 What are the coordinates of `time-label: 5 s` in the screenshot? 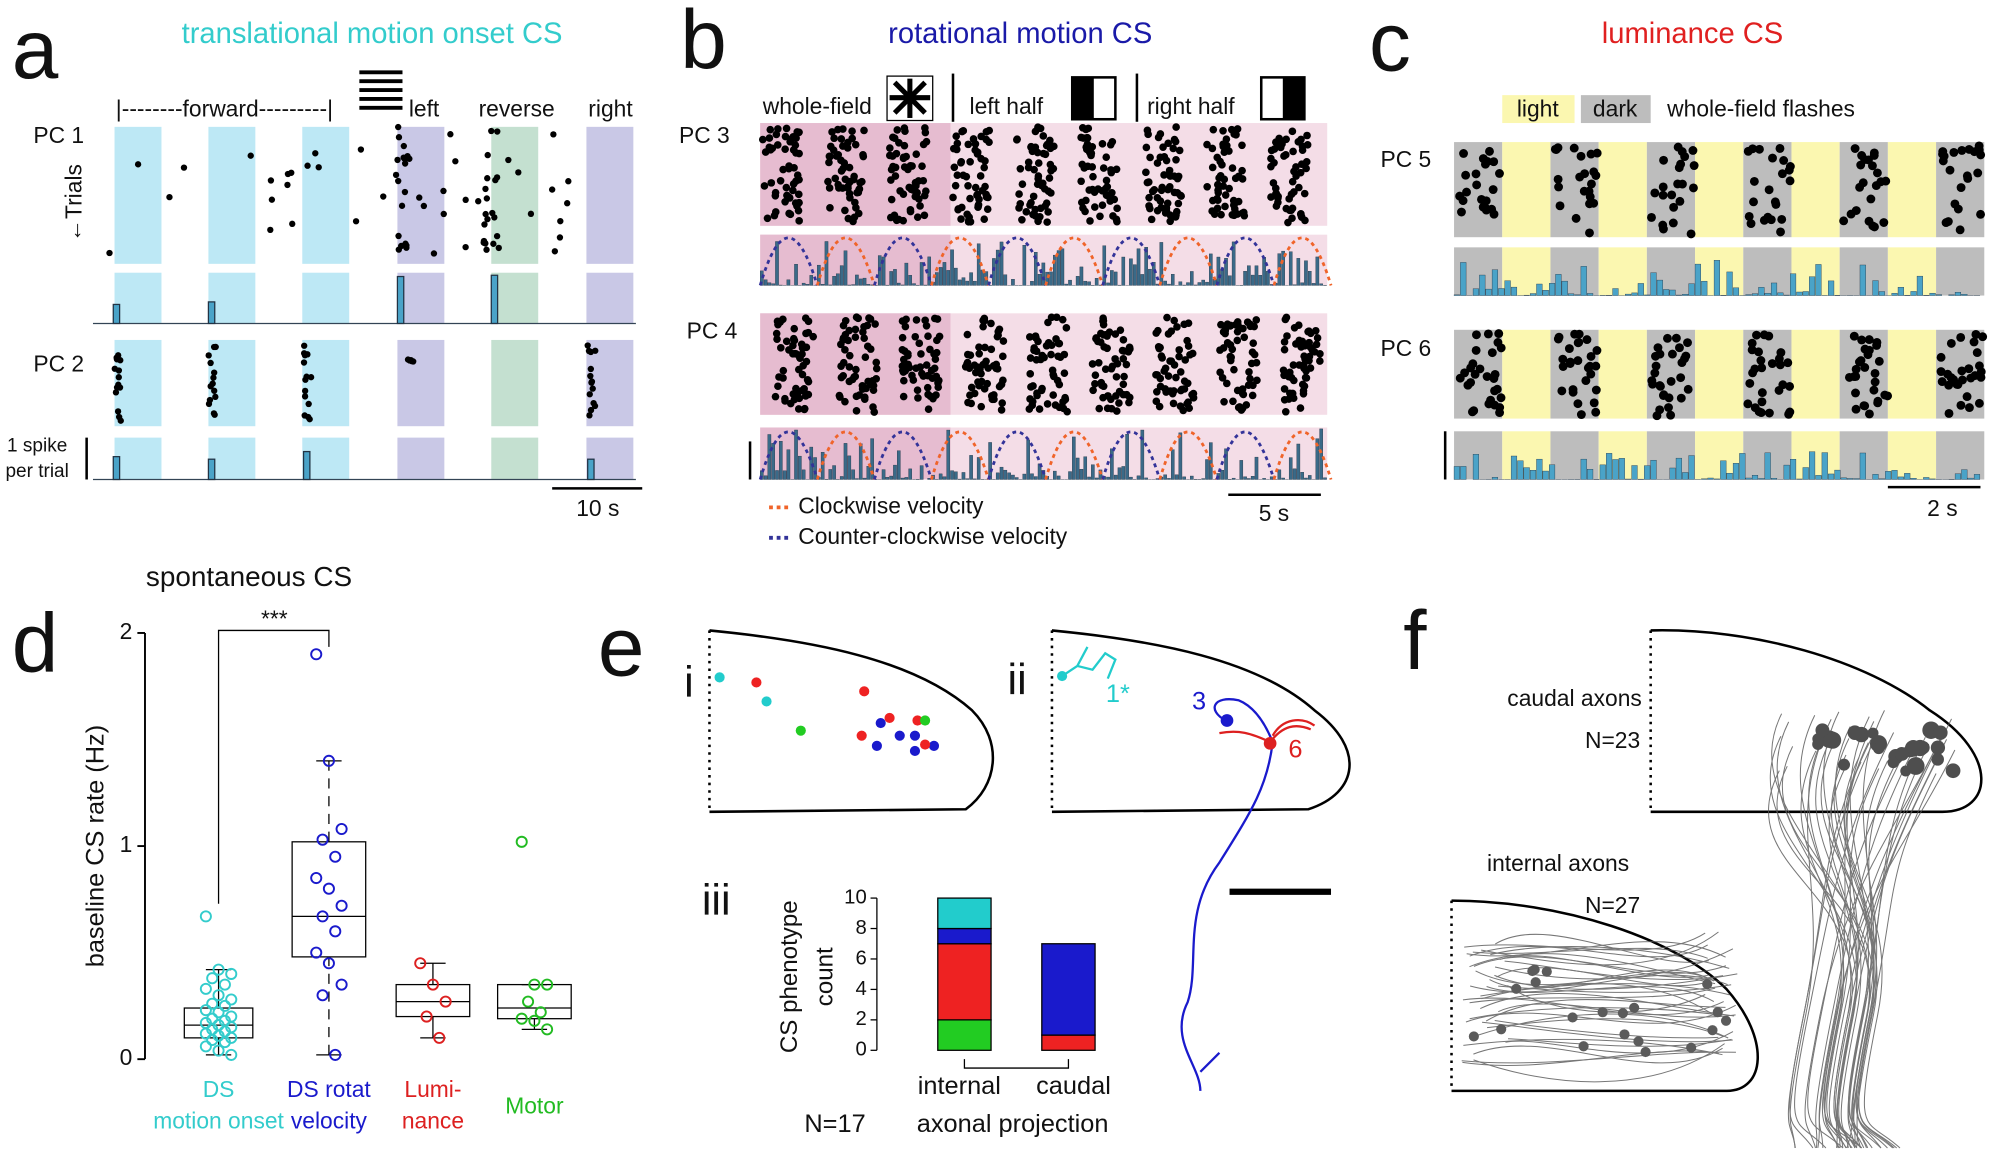 It's located at (1274, 513).